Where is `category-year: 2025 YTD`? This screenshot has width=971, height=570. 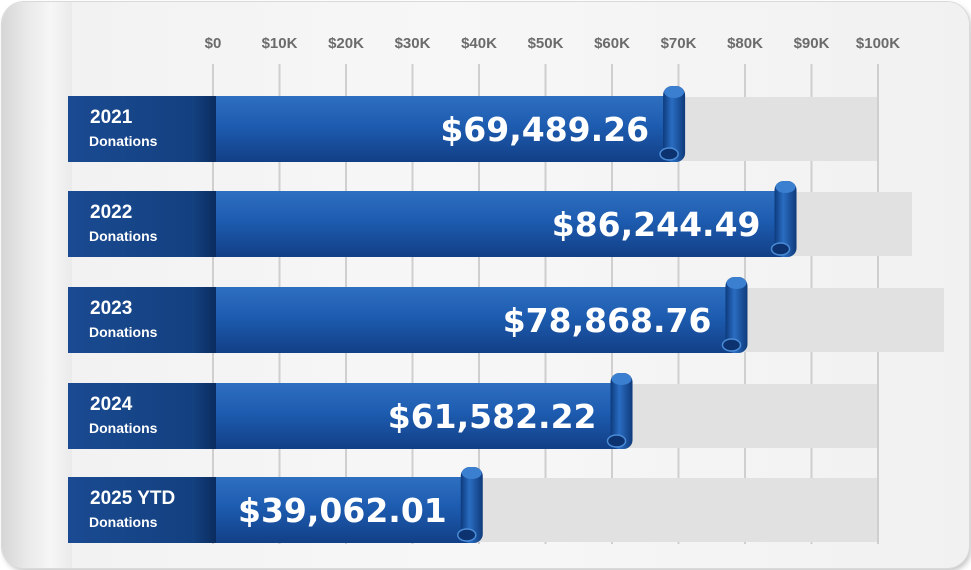
category-year: 2025 YTD is located at coordinates (132, 498).